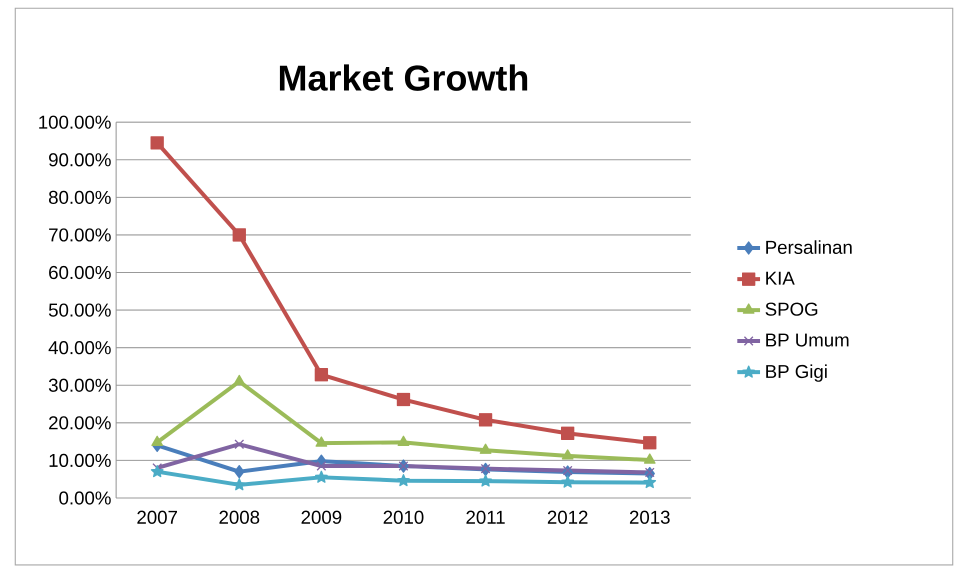  Describe the element at coordinates (485, 517) in the screenshot. I see `x-tick-label: 2011` at that location.